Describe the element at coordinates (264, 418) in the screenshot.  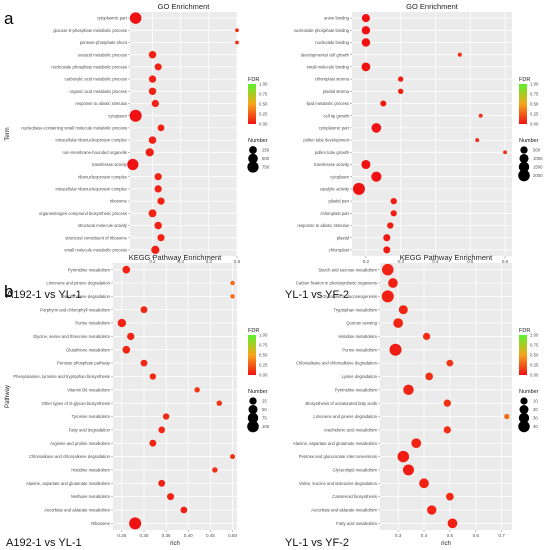
I see `number-legend-label: 75` at that location.